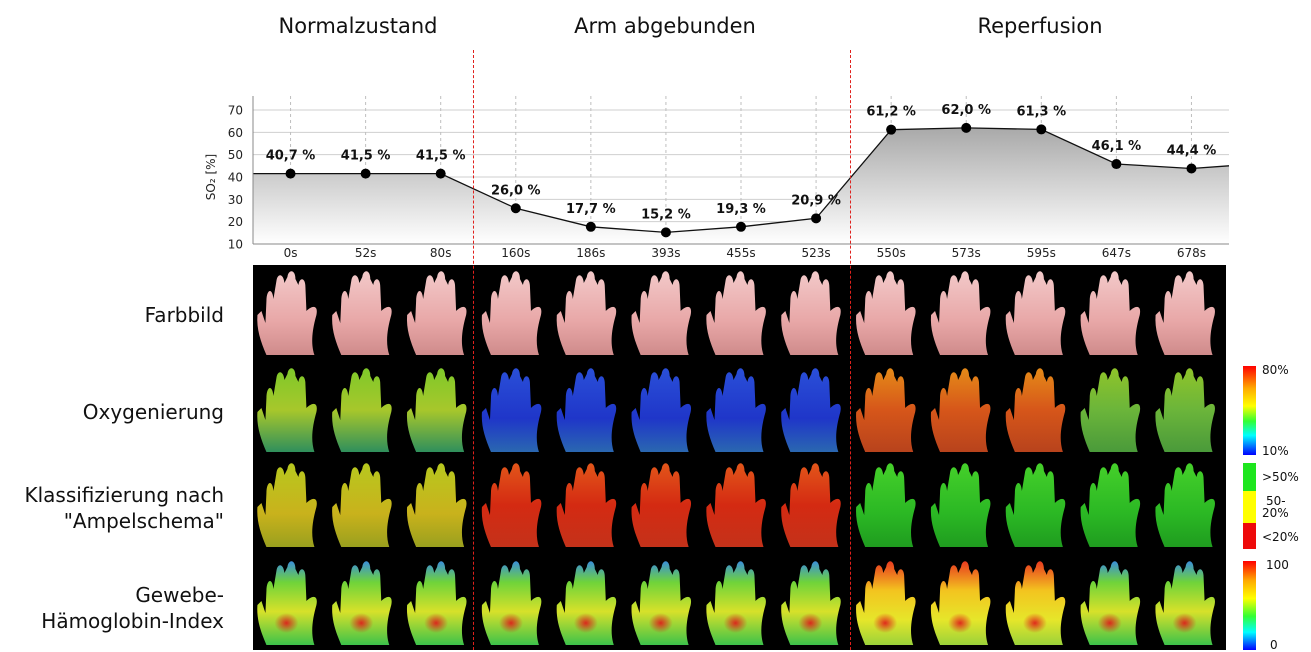  What do you see at coordinates (1116, 253) in the screenshot?
I see `x-tick-label: 647s` at bounding box center [1116, 253].